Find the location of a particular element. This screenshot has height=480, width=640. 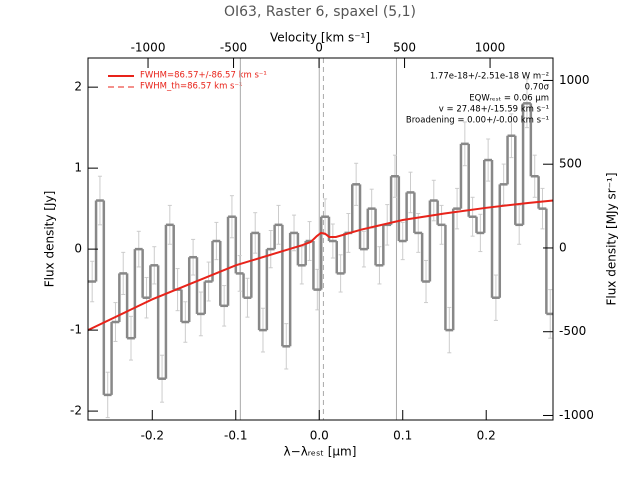

y2-tick-label: 0 is located at coordinates (563, 247).